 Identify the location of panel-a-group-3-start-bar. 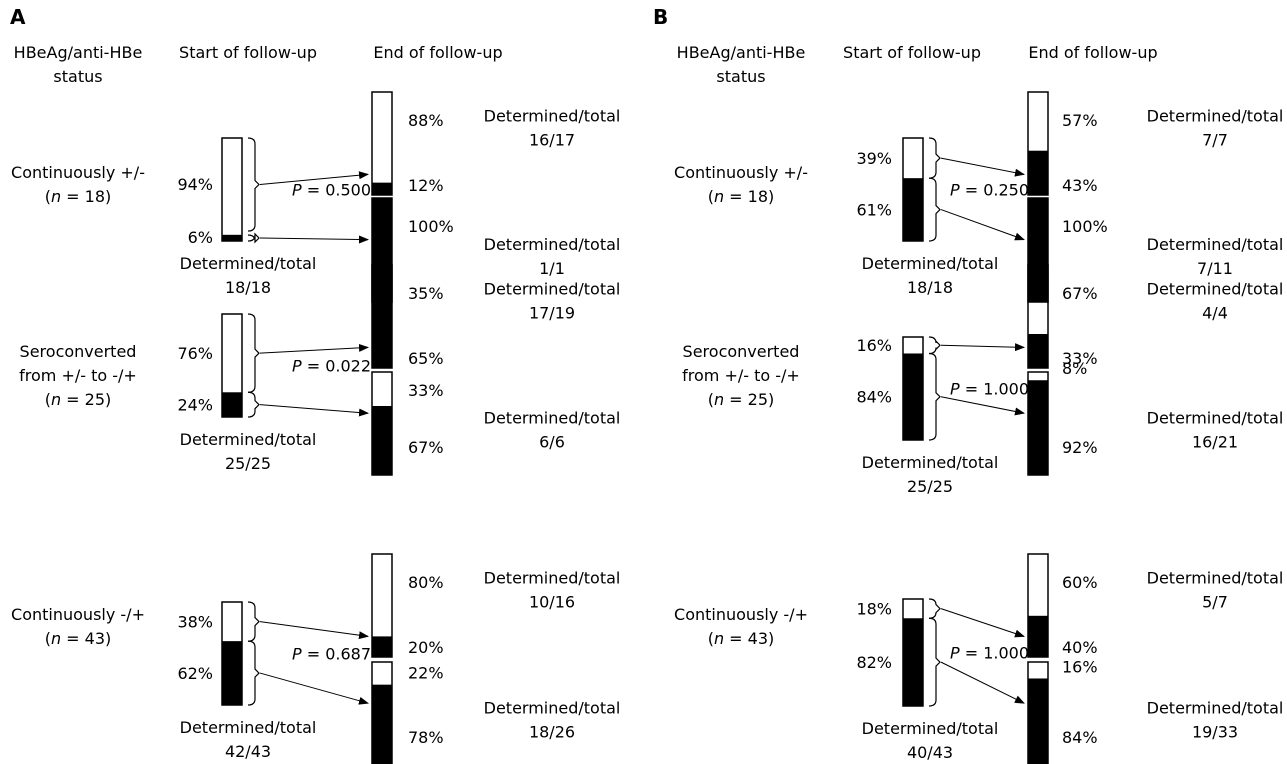
(232, 653).